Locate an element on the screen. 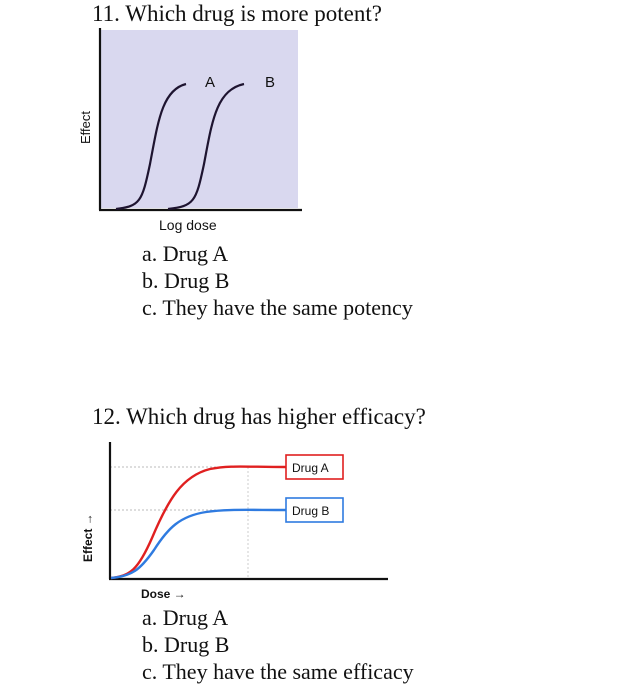  efficacy-curve-drug-b is located at coordinates (198, 544).